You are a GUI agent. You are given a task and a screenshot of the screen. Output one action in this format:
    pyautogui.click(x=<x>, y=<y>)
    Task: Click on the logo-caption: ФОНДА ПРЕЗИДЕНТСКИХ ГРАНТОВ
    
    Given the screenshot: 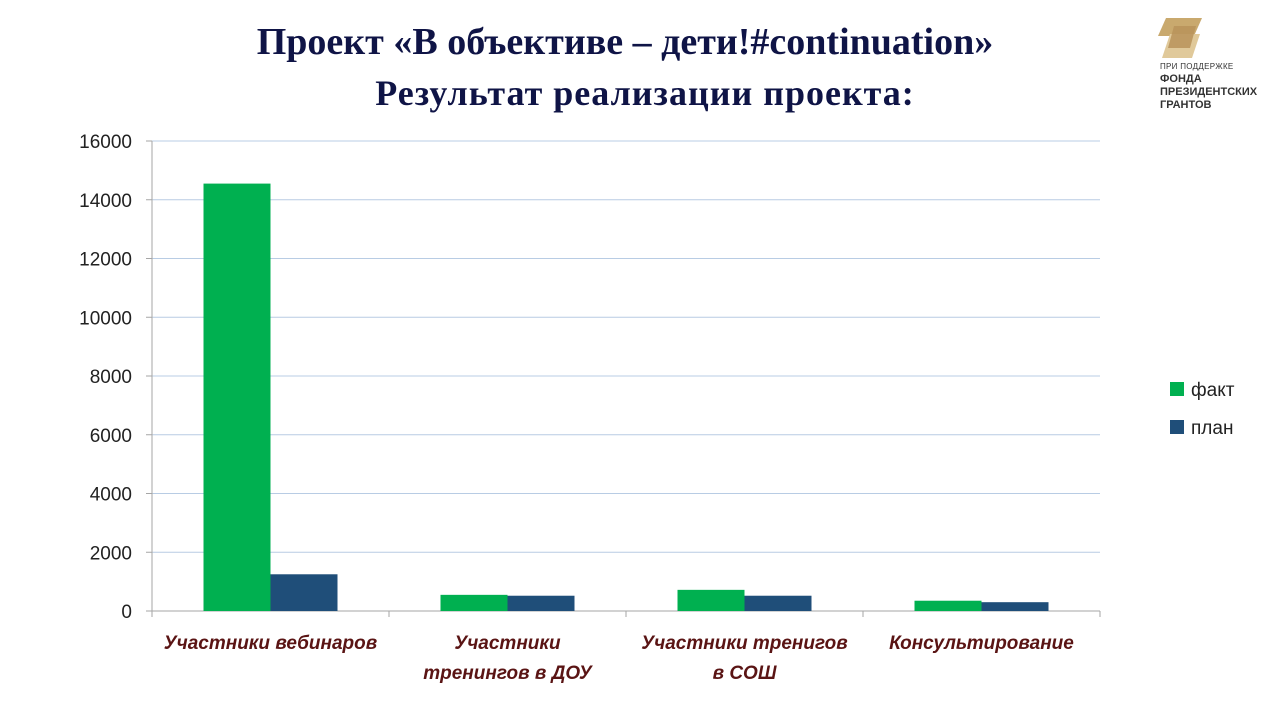 What is the action you would take?
    pyautogui.click(x=1208, y=92)
    